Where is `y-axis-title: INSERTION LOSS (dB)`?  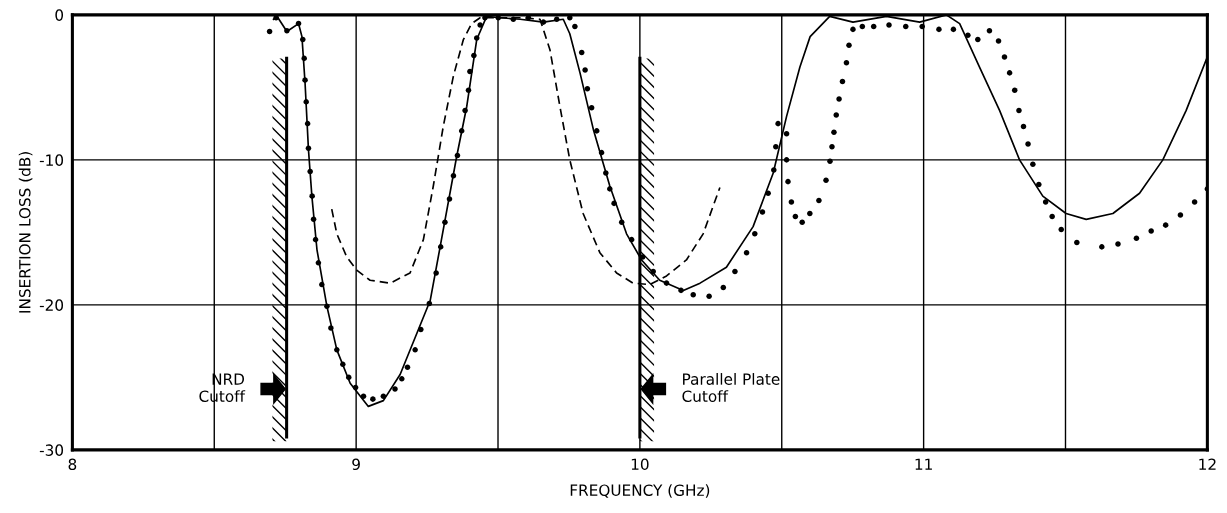 y-axis-title: INSERTION LOSS (dB) is located at coordinates (25, 232).